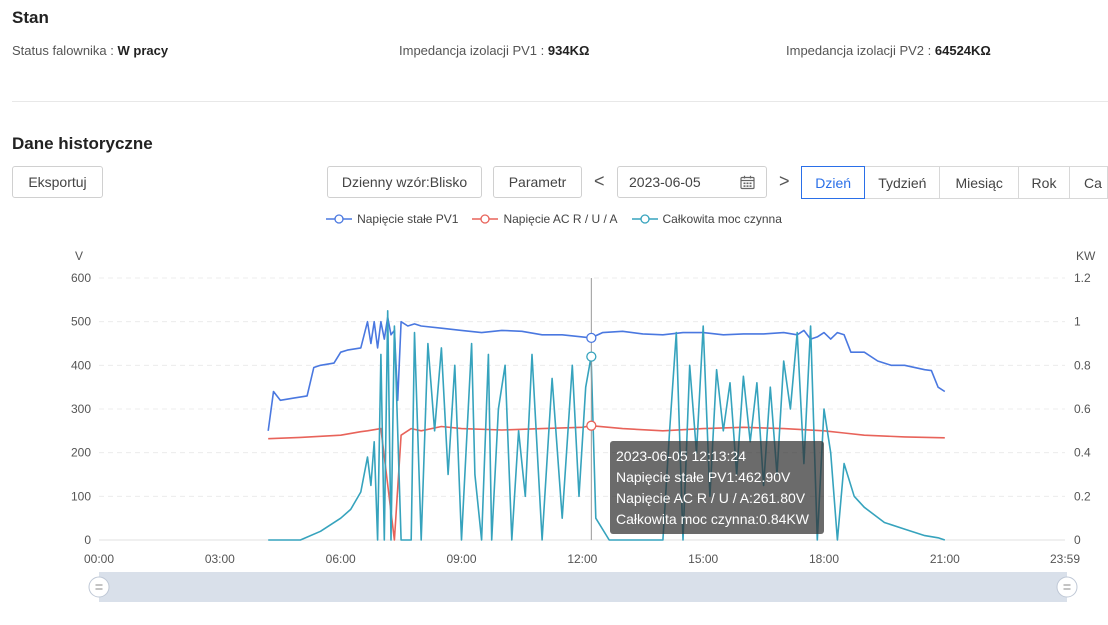 The height and width of the screenshot is (625, 1108). What do you see at coordinates (606, 373) in the screenshot?
I see `series-line-pv1` at bounding box center [606, 373].